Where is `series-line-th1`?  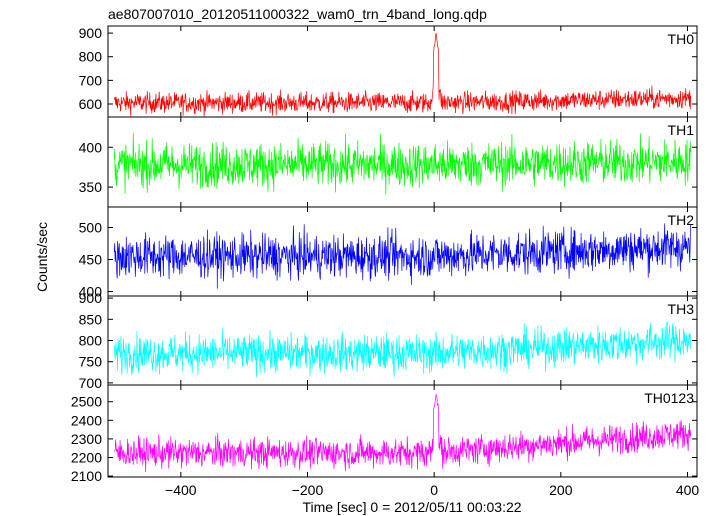 series-line-th1 is located at coordinates (402, 163).